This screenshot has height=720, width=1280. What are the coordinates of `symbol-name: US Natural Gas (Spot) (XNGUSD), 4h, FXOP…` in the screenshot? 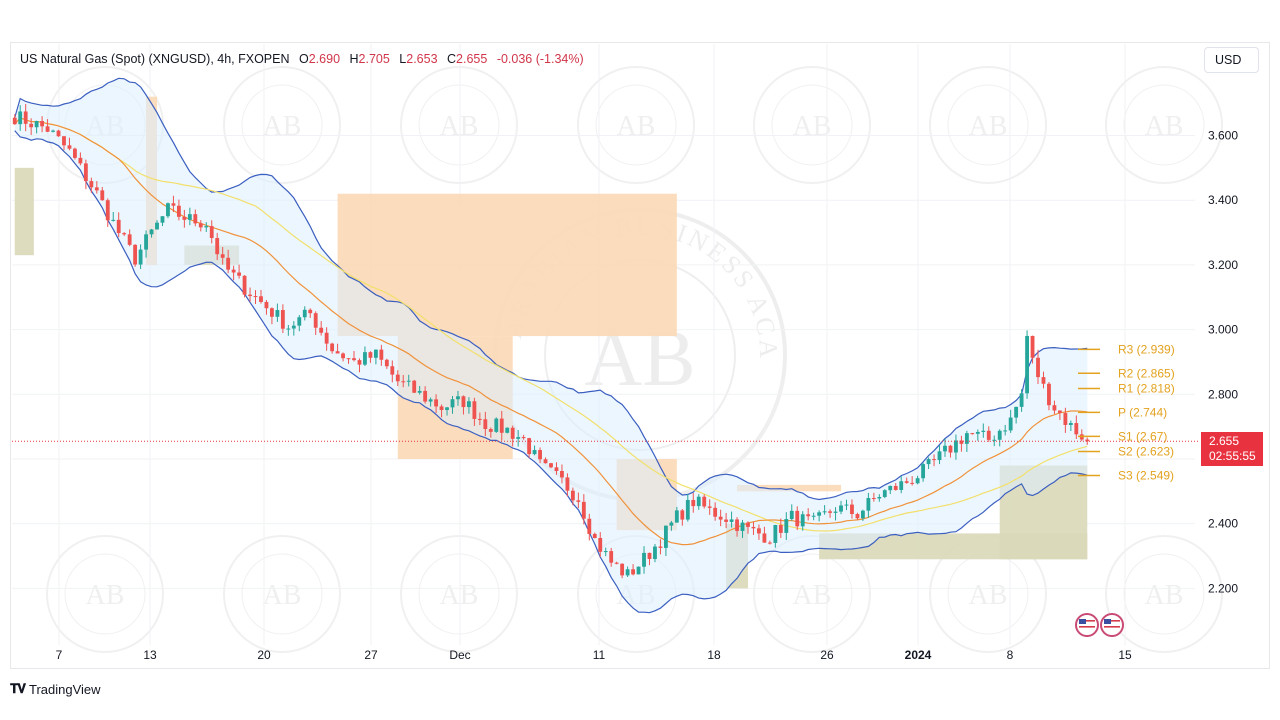 It's located at (155, 59).